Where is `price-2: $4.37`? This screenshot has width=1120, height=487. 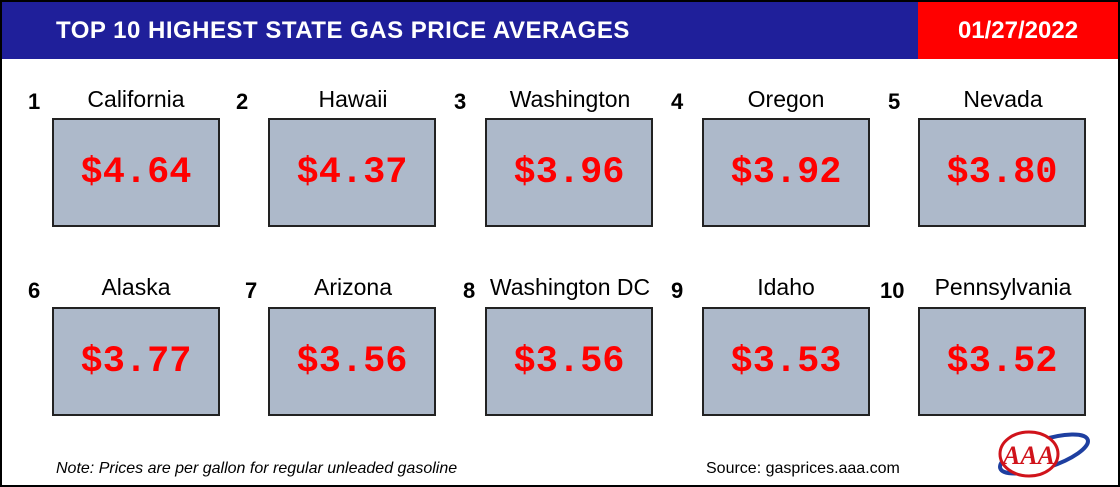 price-2: $4.37 is located at coordinates (352, 172).